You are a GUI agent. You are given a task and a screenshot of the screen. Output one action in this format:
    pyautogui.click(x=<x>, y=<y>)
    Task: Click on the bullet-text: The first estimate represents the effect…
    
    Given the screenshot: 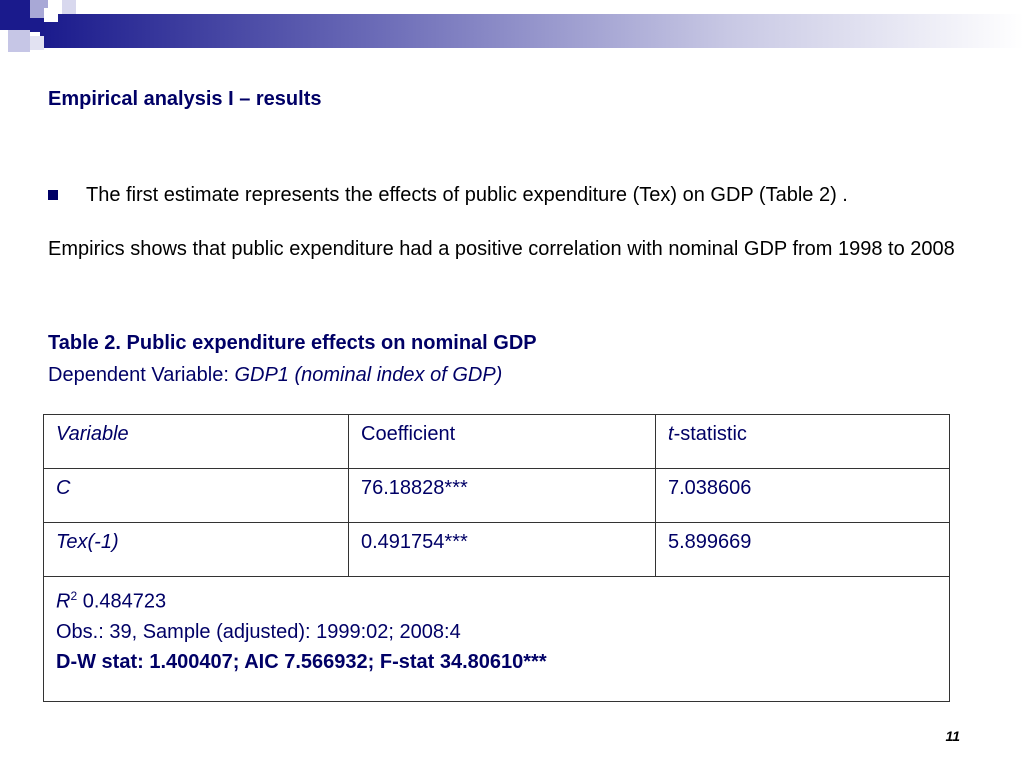 What is the action you would take?
    pyautogui.click(x=467, y=195)
    